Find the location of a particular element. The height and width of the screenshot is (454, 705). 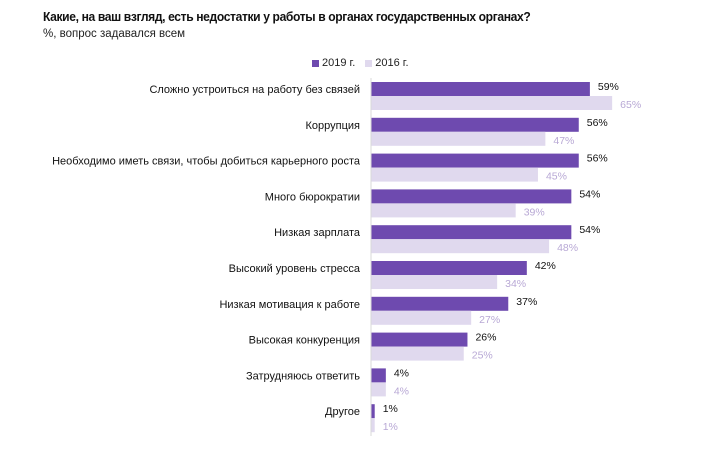

data-label: 37% is located at coordinates (526, 302).